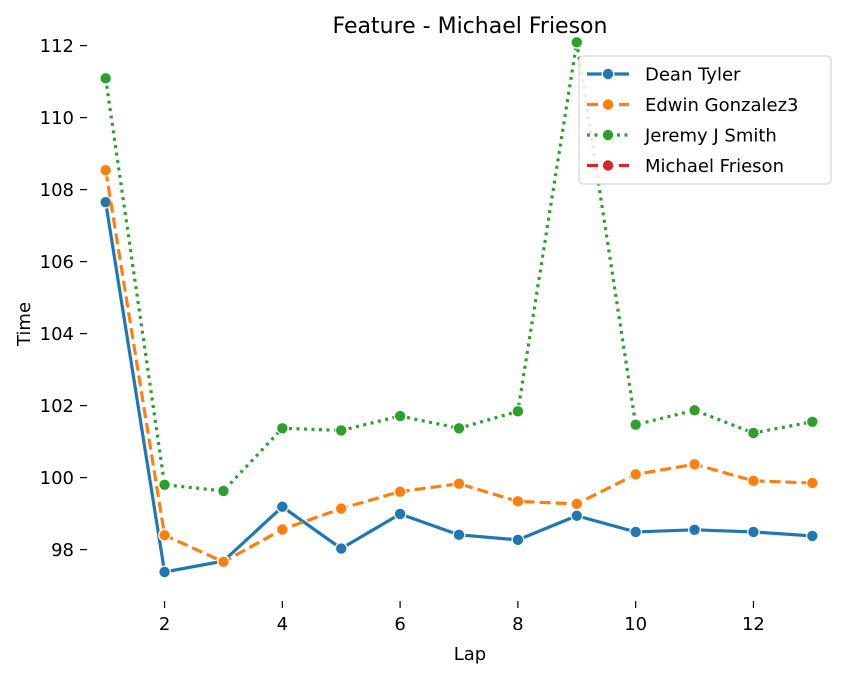  What do you see at coordinates (693, 75) in the screenshot?
I see `legend-label: Dean Tyler` at bounding box center [693, 75].